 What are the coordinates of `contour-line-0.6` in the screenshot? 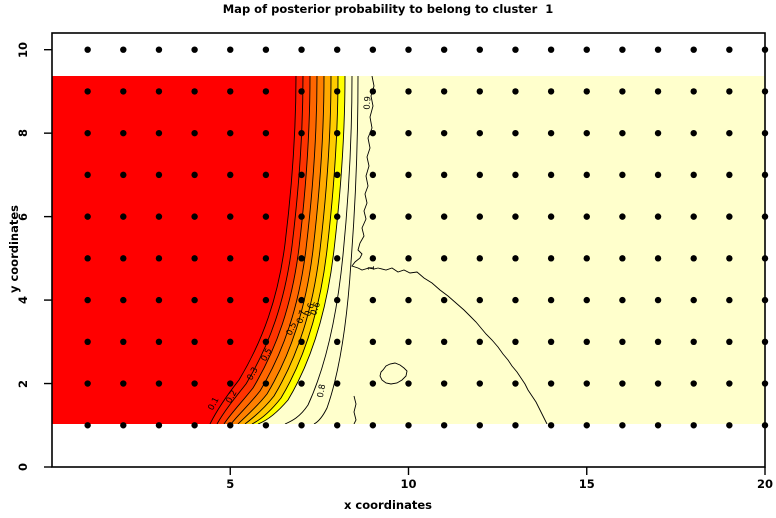 It's located at (288, 250).